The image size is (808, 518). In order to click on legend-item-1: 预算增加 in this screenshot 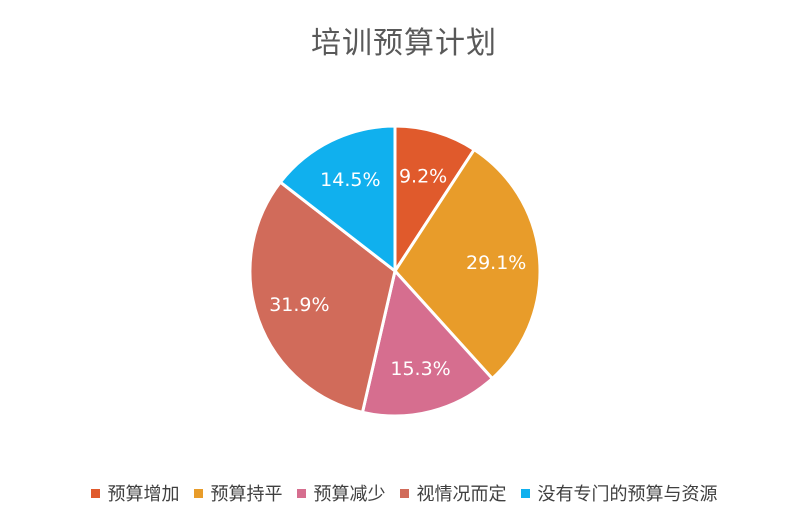, I will do `click(135, 493)`.